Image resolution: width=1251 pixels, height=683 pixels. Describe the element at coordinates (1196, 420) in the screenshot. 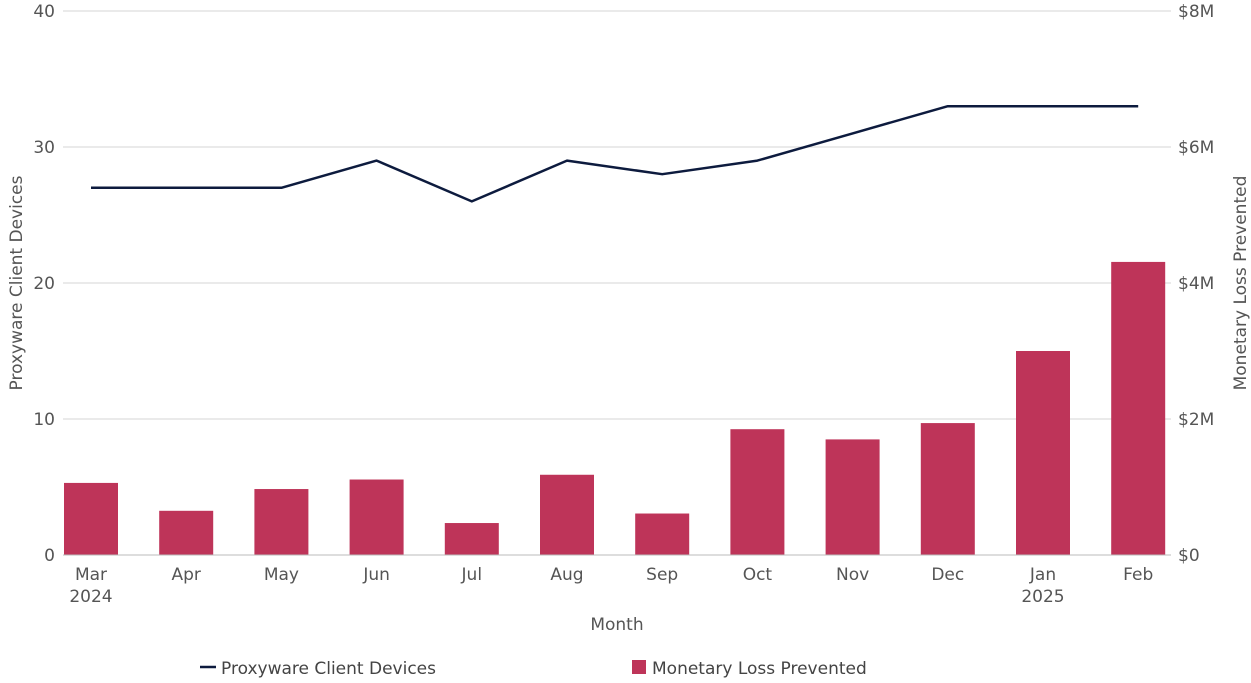

I see `y-right-tick-label: $2M` at that location.